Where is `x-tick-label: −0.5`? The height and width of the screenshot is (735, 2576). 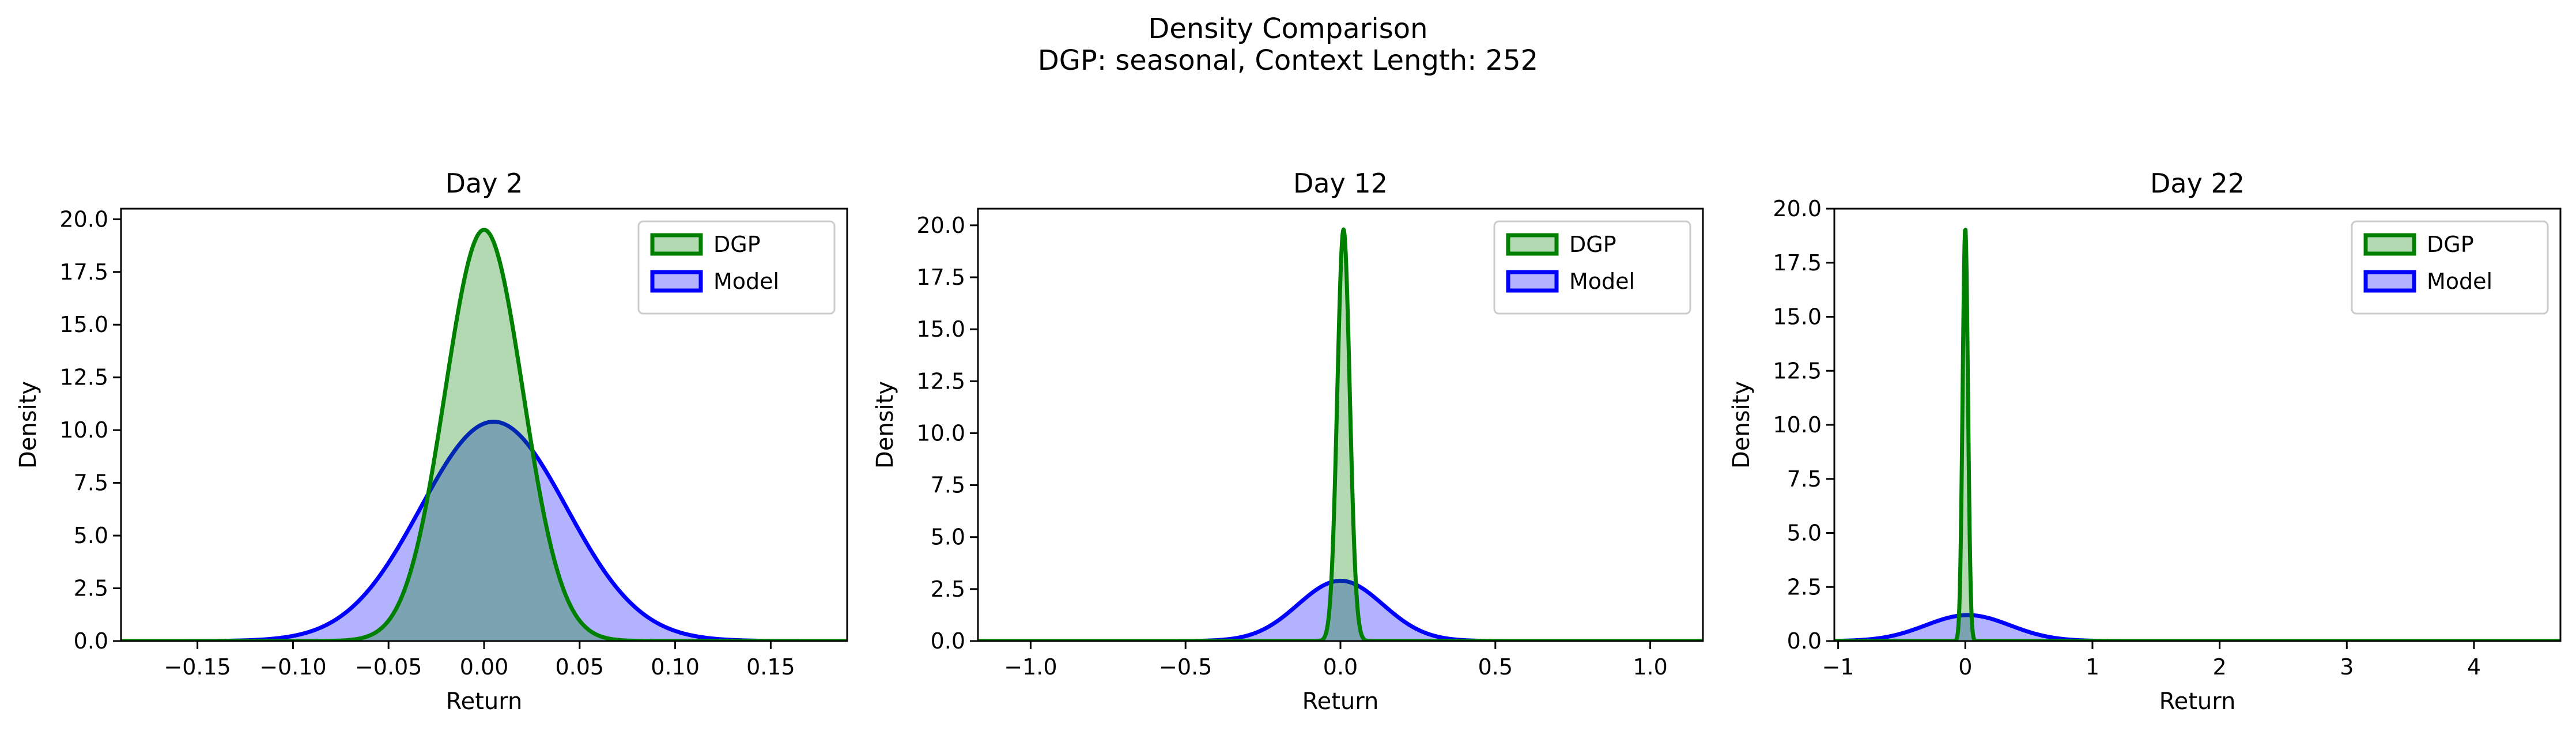
x-tick-label: −0.5 is located at coordinates (1185, 667).